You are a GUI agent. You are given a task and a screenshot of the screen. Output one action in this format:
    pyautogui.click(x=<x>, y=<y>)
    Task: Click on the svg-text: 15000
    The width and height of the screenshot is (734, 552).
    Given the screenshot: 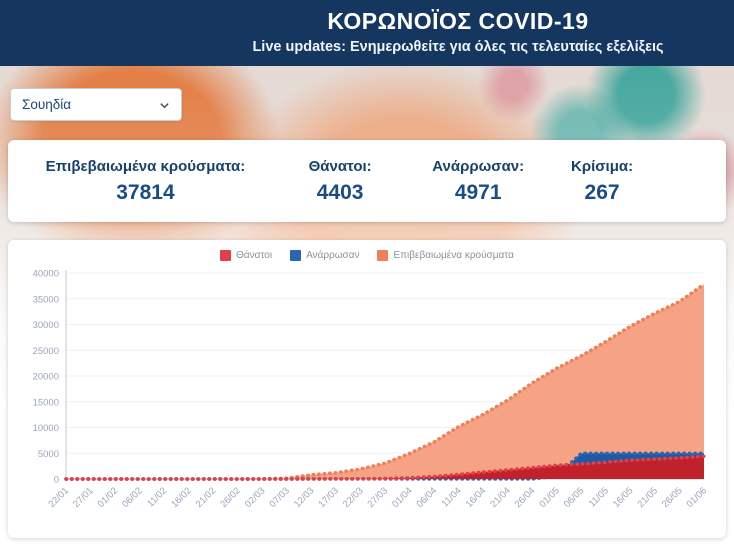 What is the action you would take?
    pyautogui.click(x=46, y=402)
    